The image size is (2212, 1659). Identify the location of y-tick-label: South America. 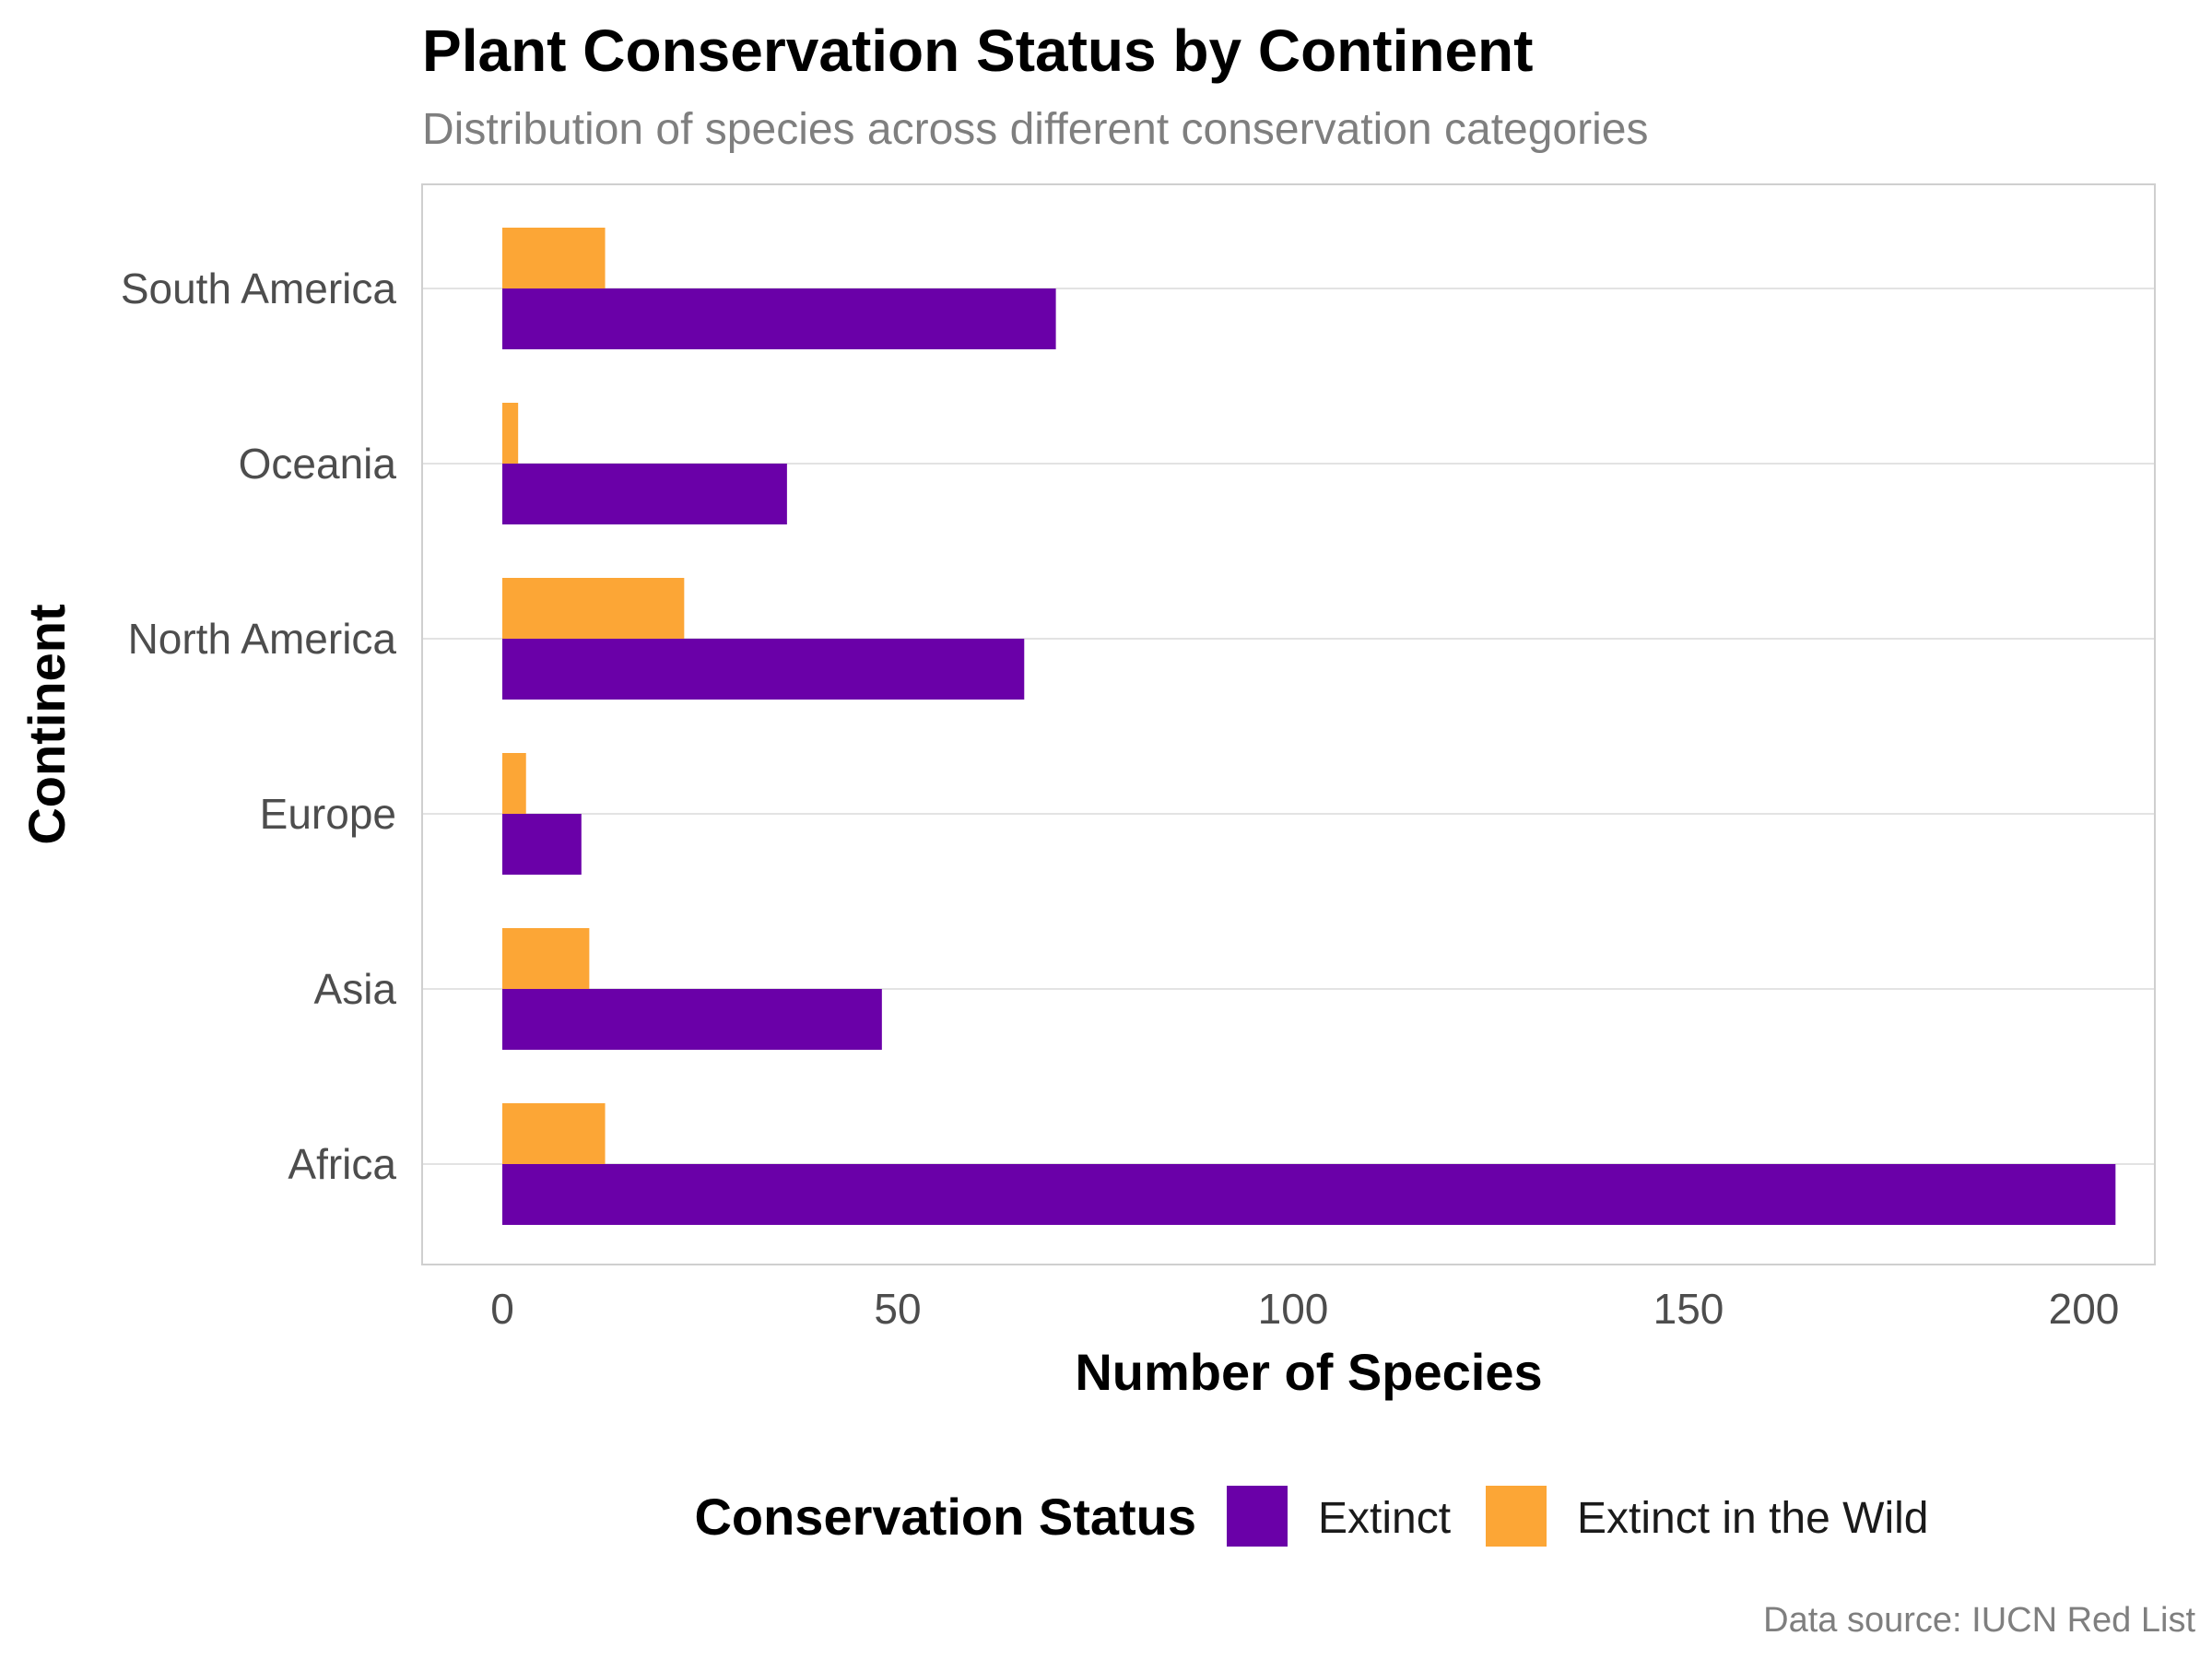
(259, 288).